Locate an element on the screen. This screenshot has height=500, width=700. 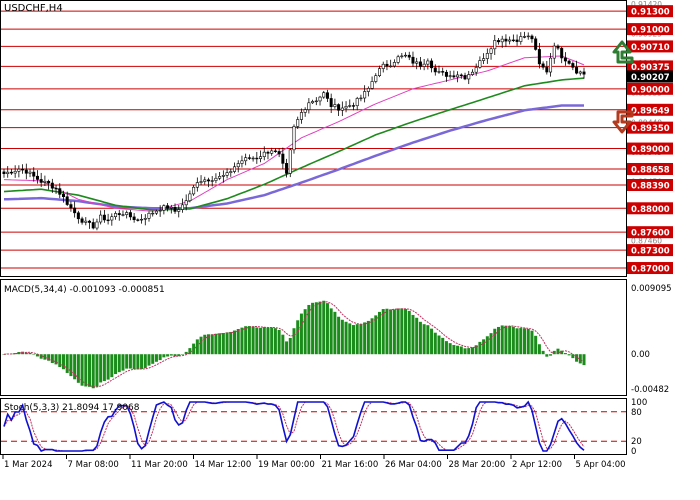
time-label: 7 Mar 08:00 is located at coordinates (93, 465).